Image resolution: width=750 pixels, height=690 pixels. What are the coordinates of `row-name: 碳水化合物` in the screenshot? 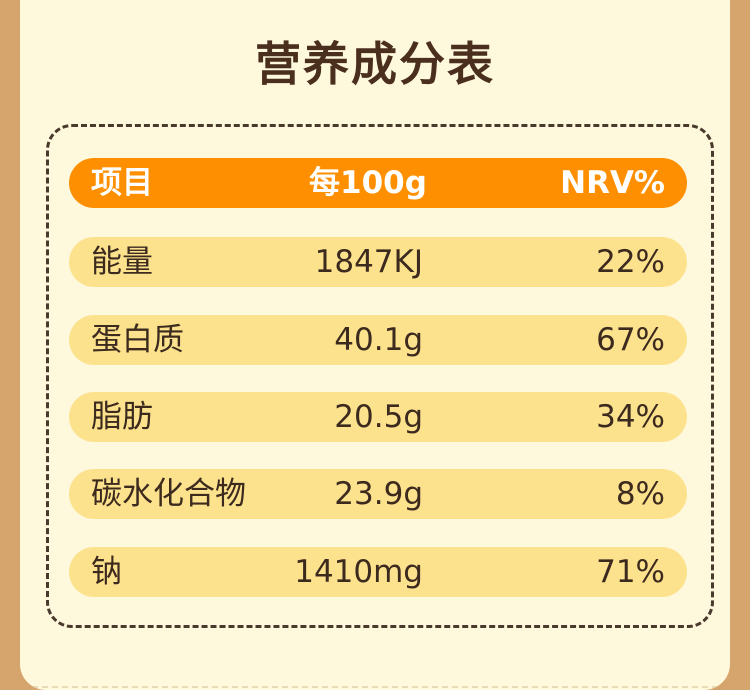 It's located at (168, 494).